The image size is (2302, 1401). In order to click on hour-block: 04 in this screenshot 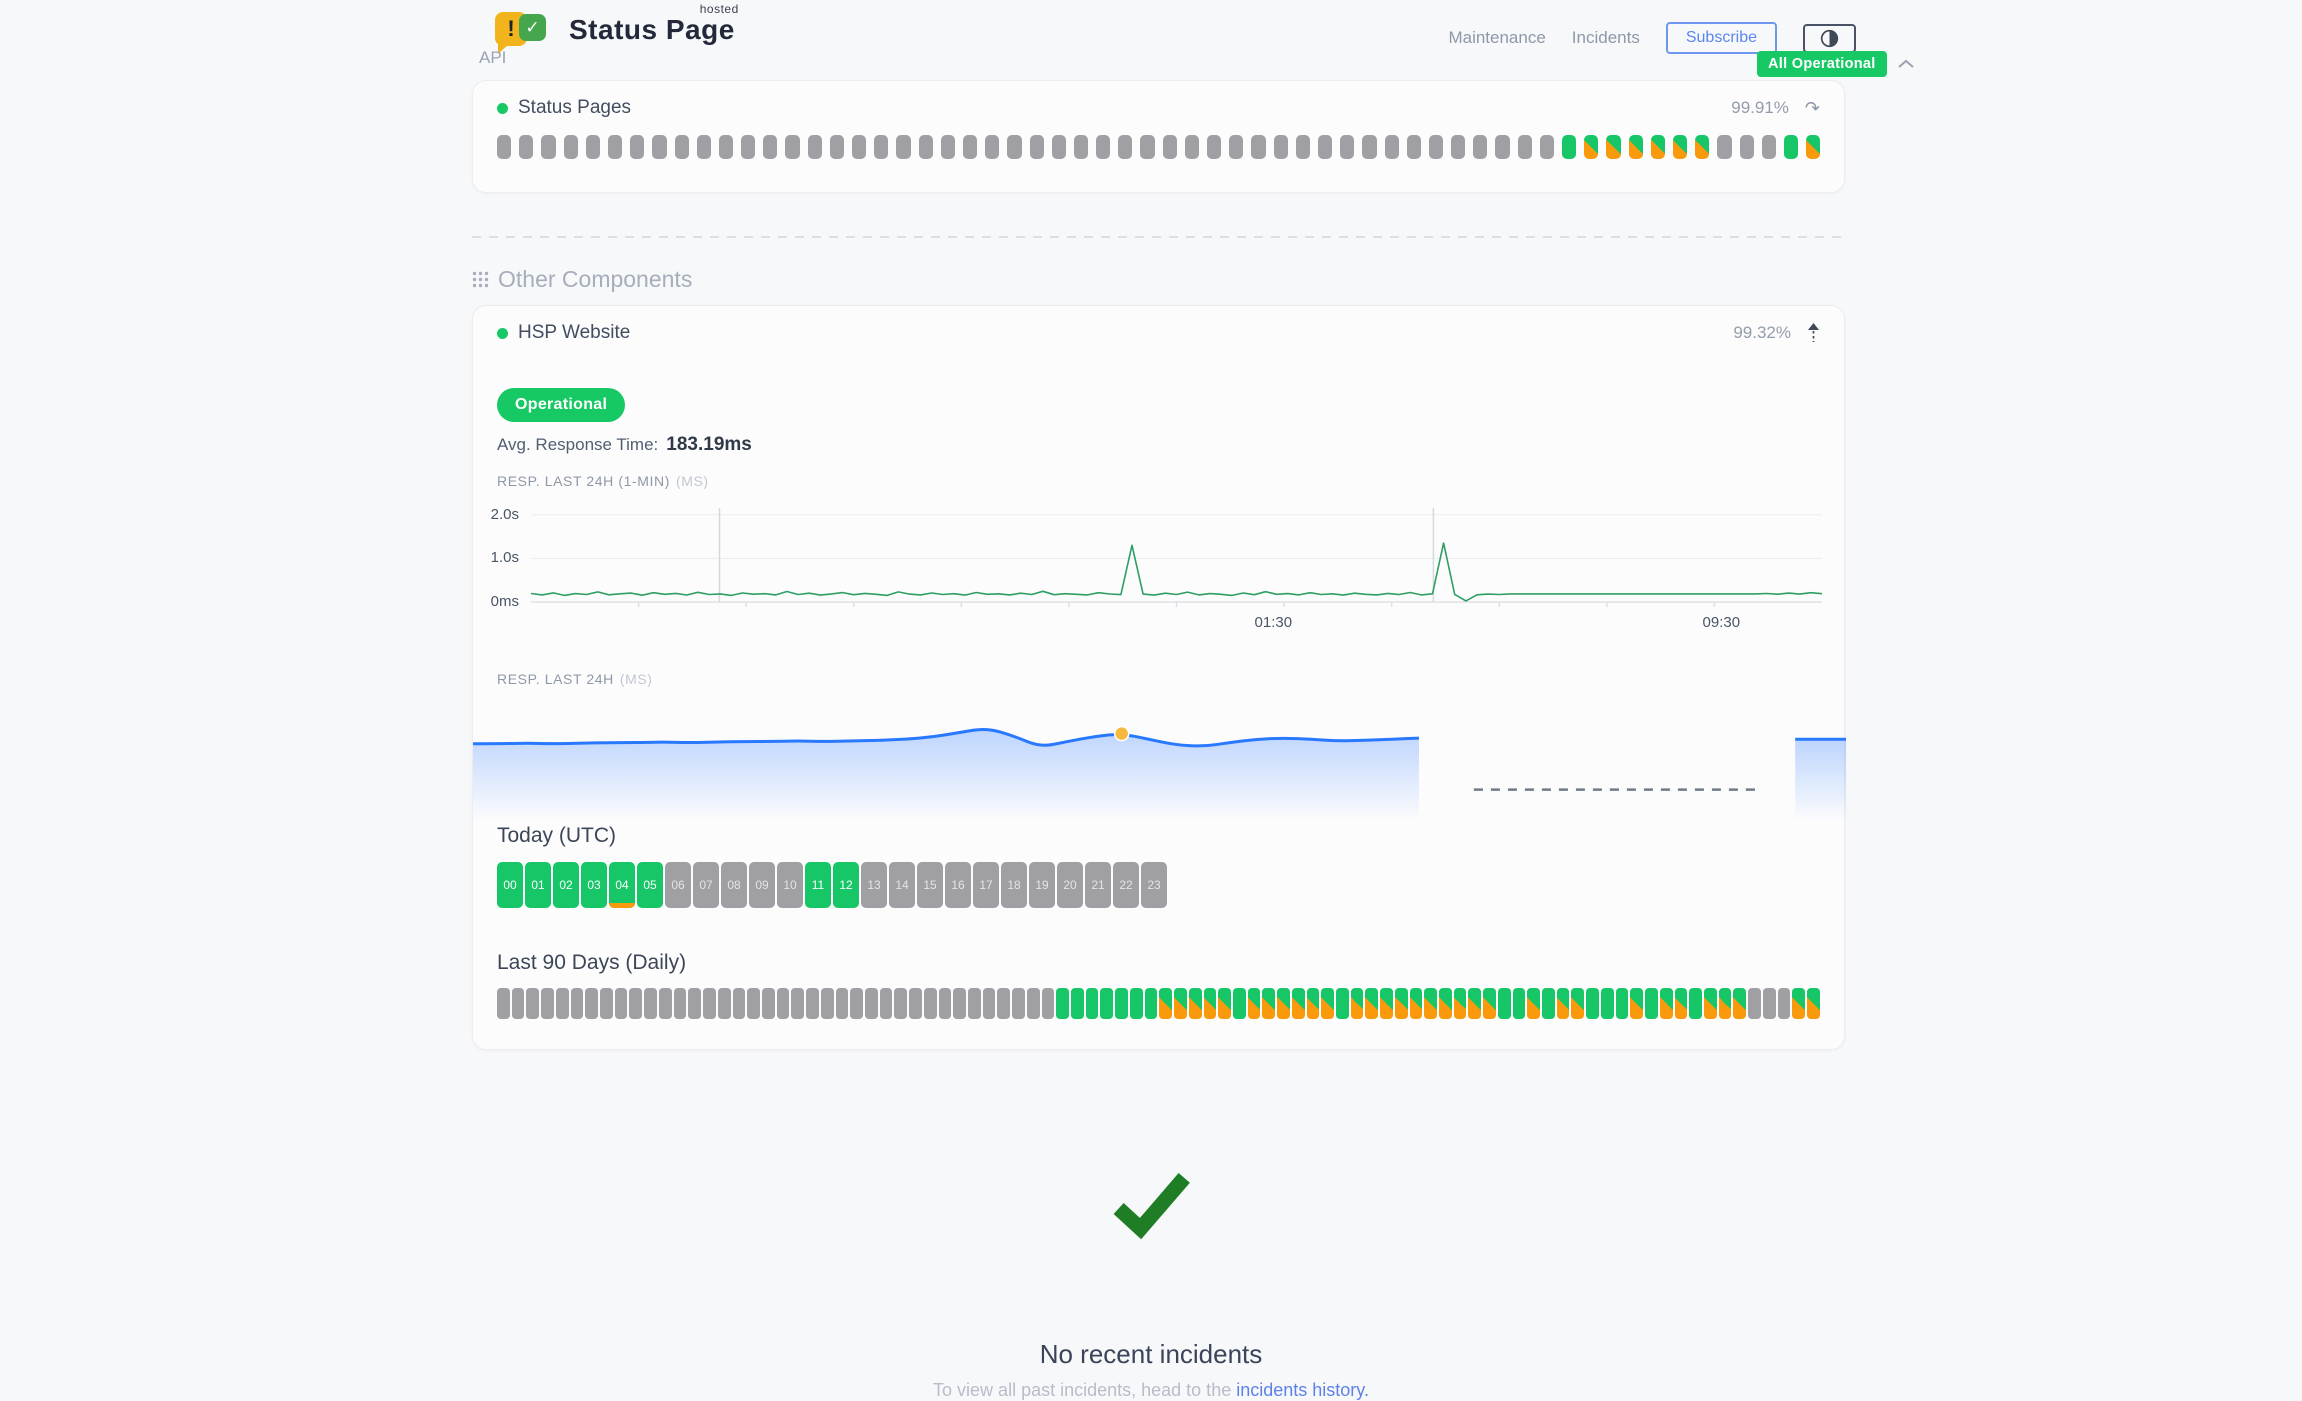, I will do `click(622, 885)`.